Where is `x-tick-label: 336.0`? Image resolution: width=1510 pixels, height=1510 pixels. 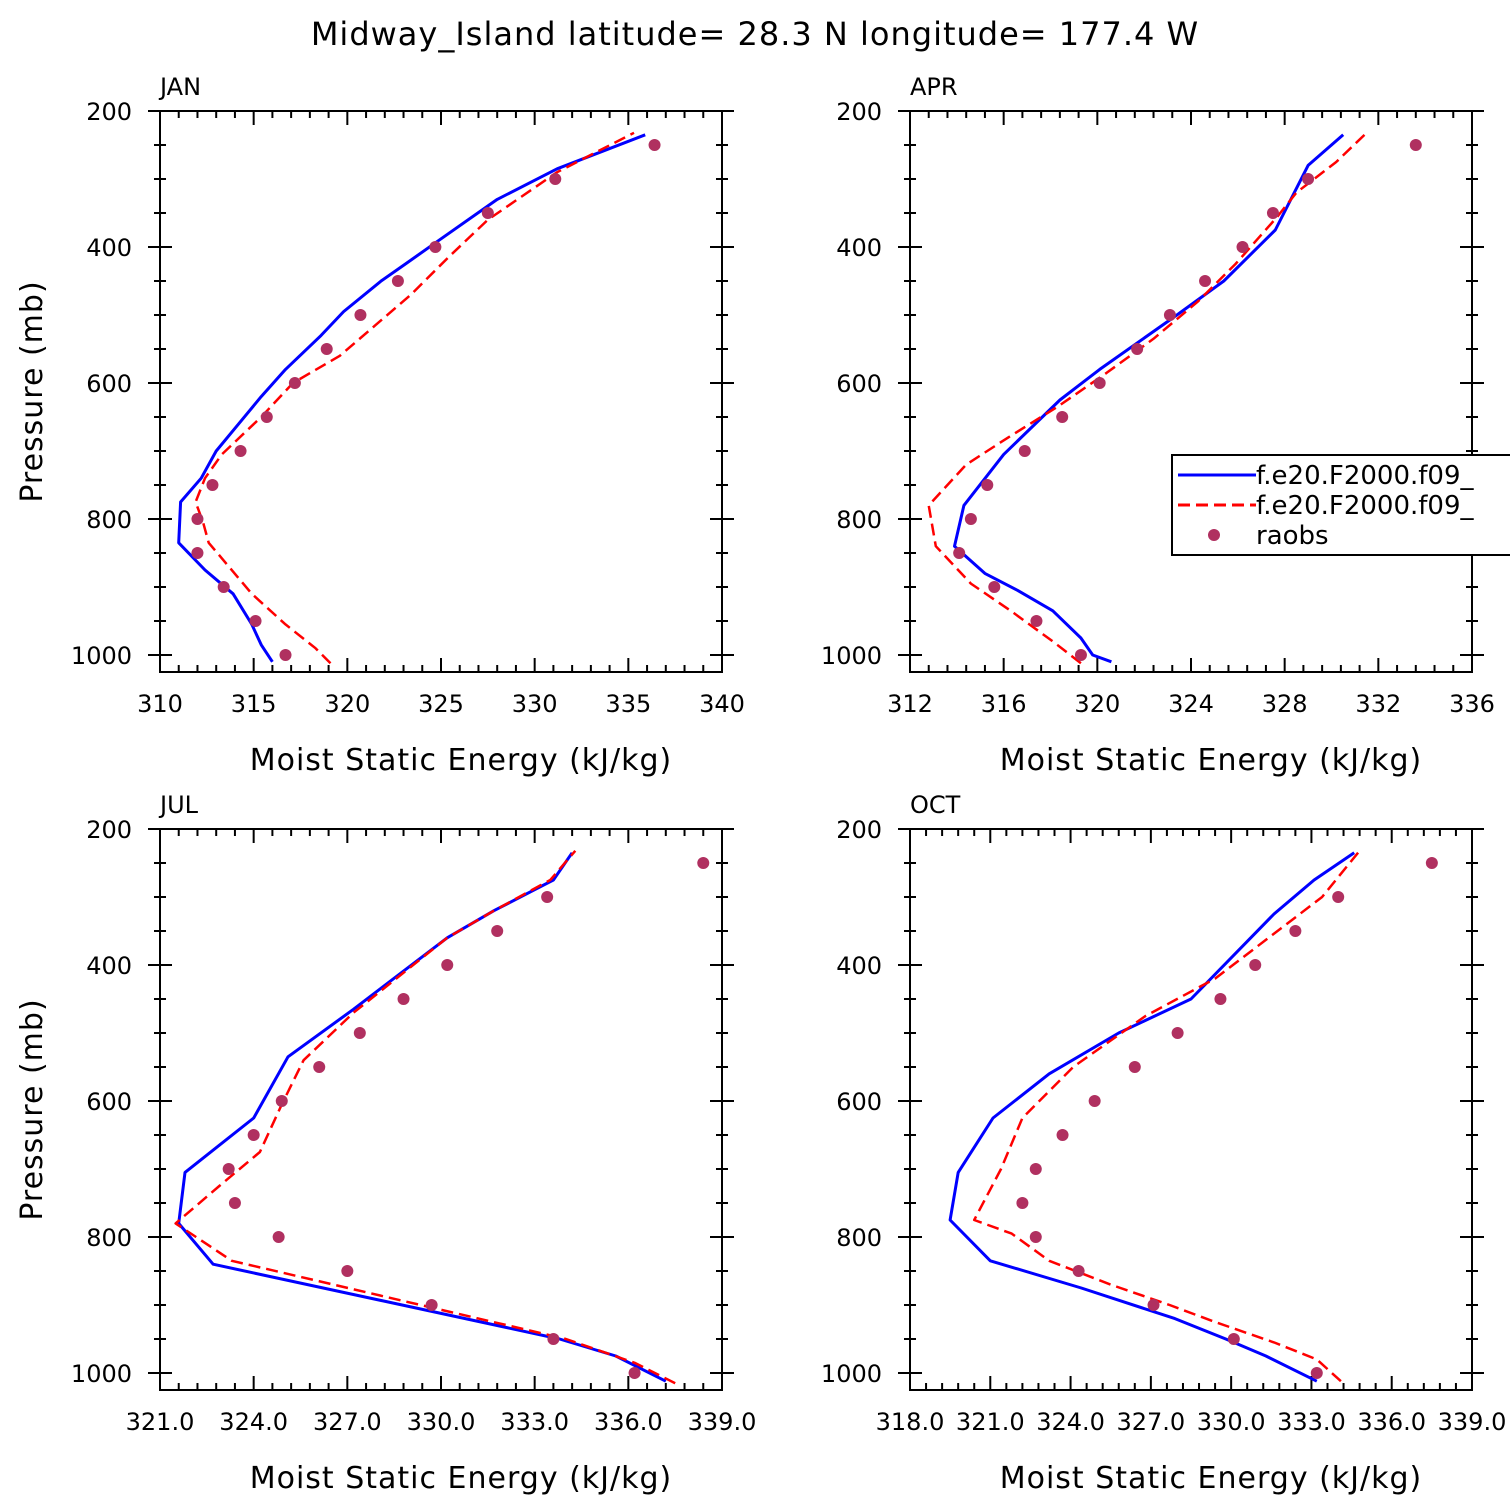 x-tick-label: 336.0 is located at coordinates (1391, 1422).